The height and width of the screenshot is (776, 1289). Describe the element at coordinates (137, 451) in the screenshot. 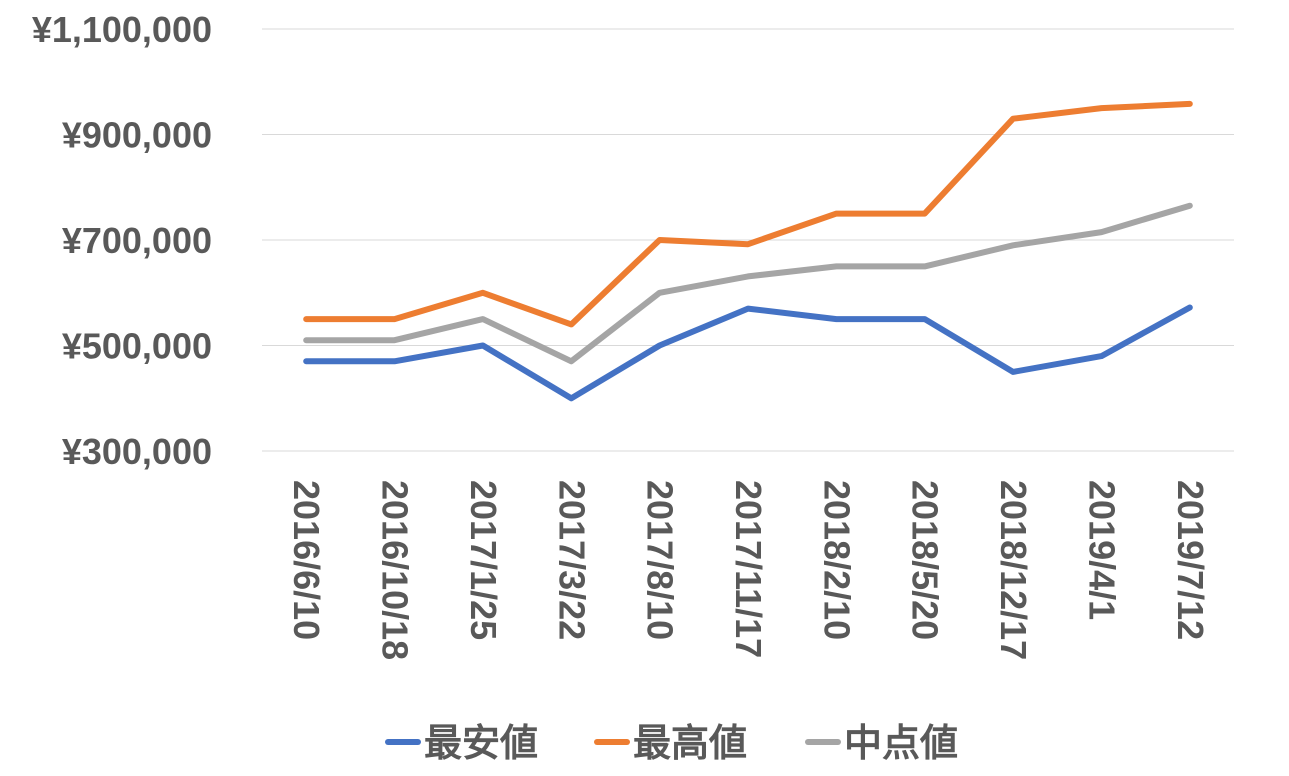

I see `y-tick-label: ¥300,000` at that location.